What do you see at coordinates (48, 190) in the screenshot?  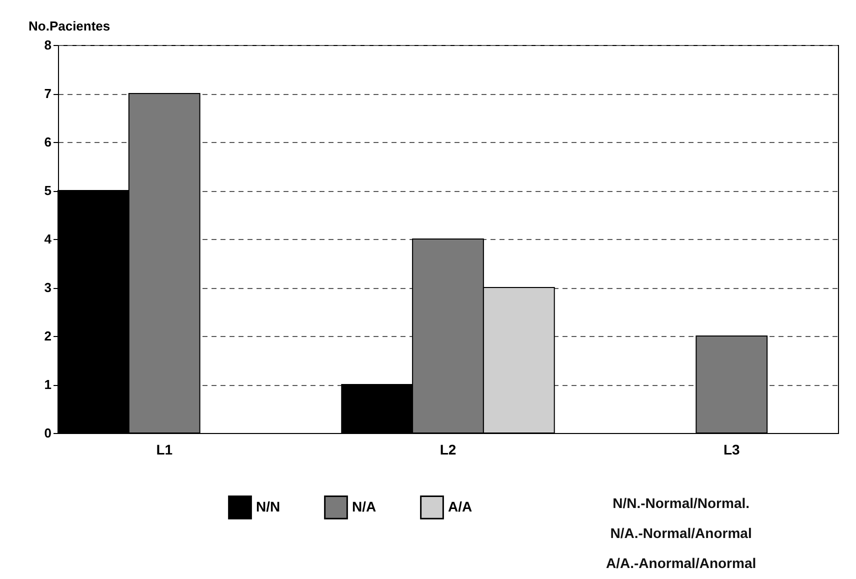 I see `y-tick-label: 5` at bounding box center [48, 190].